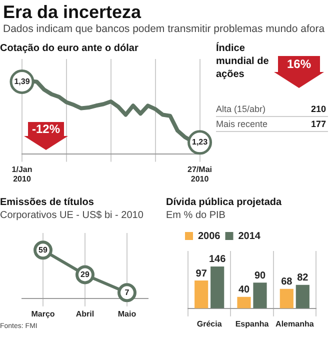  I want to click on text: Alta (15/abr), so click(241, 109).